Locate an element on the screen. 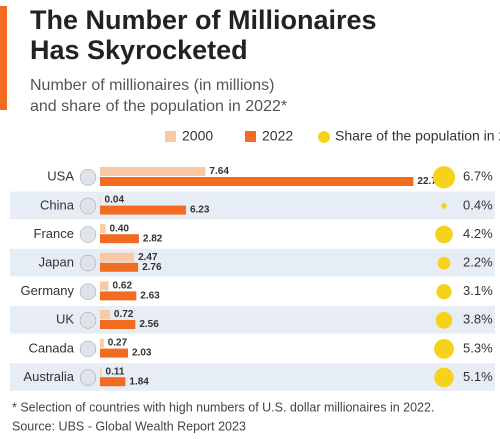 Image resolution: width=500 pixels, height=439 pixels. category-label: Canada is located at coordinates (51, 347).